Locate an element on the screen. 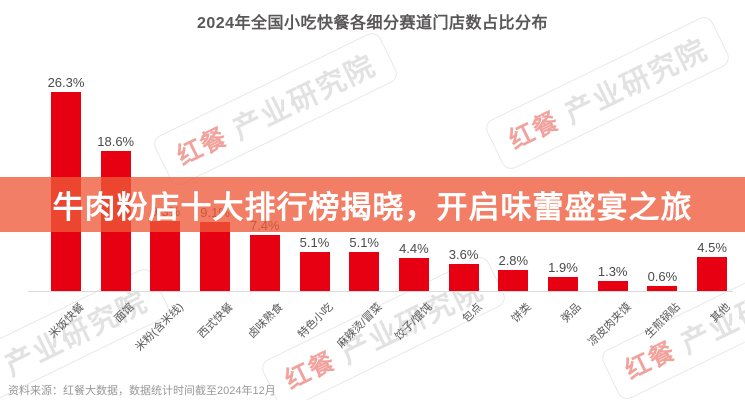 Image resolution: width=745 pixels, height=400 pixels. bar-value-label: 1.9% is located at coordinates (563, 267).